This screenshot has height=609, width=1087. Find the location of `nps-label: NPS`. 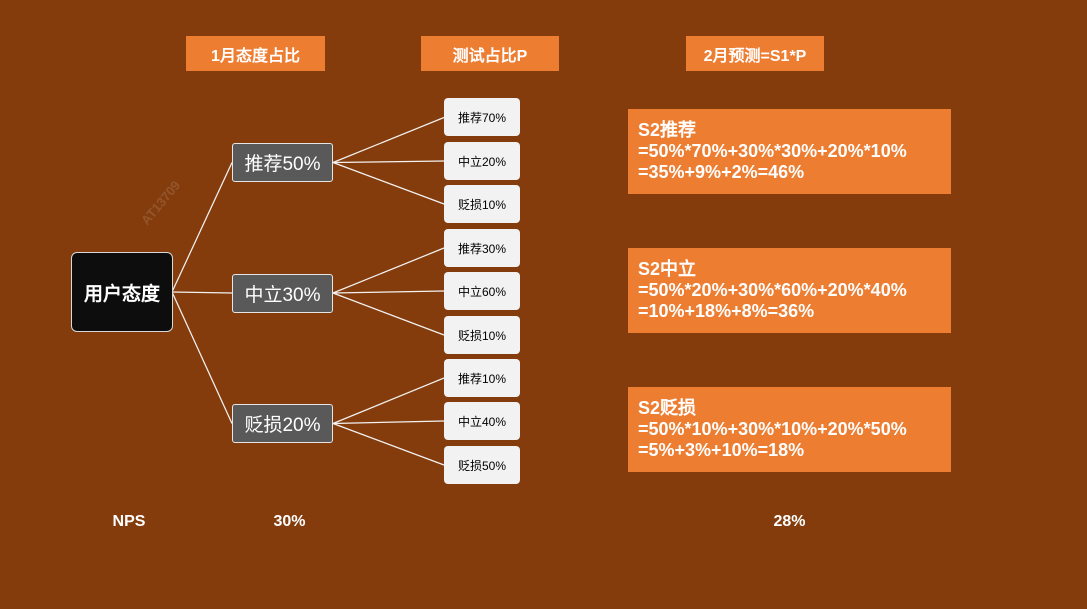

nps-label: NPS is located at coordinates (129, 521).